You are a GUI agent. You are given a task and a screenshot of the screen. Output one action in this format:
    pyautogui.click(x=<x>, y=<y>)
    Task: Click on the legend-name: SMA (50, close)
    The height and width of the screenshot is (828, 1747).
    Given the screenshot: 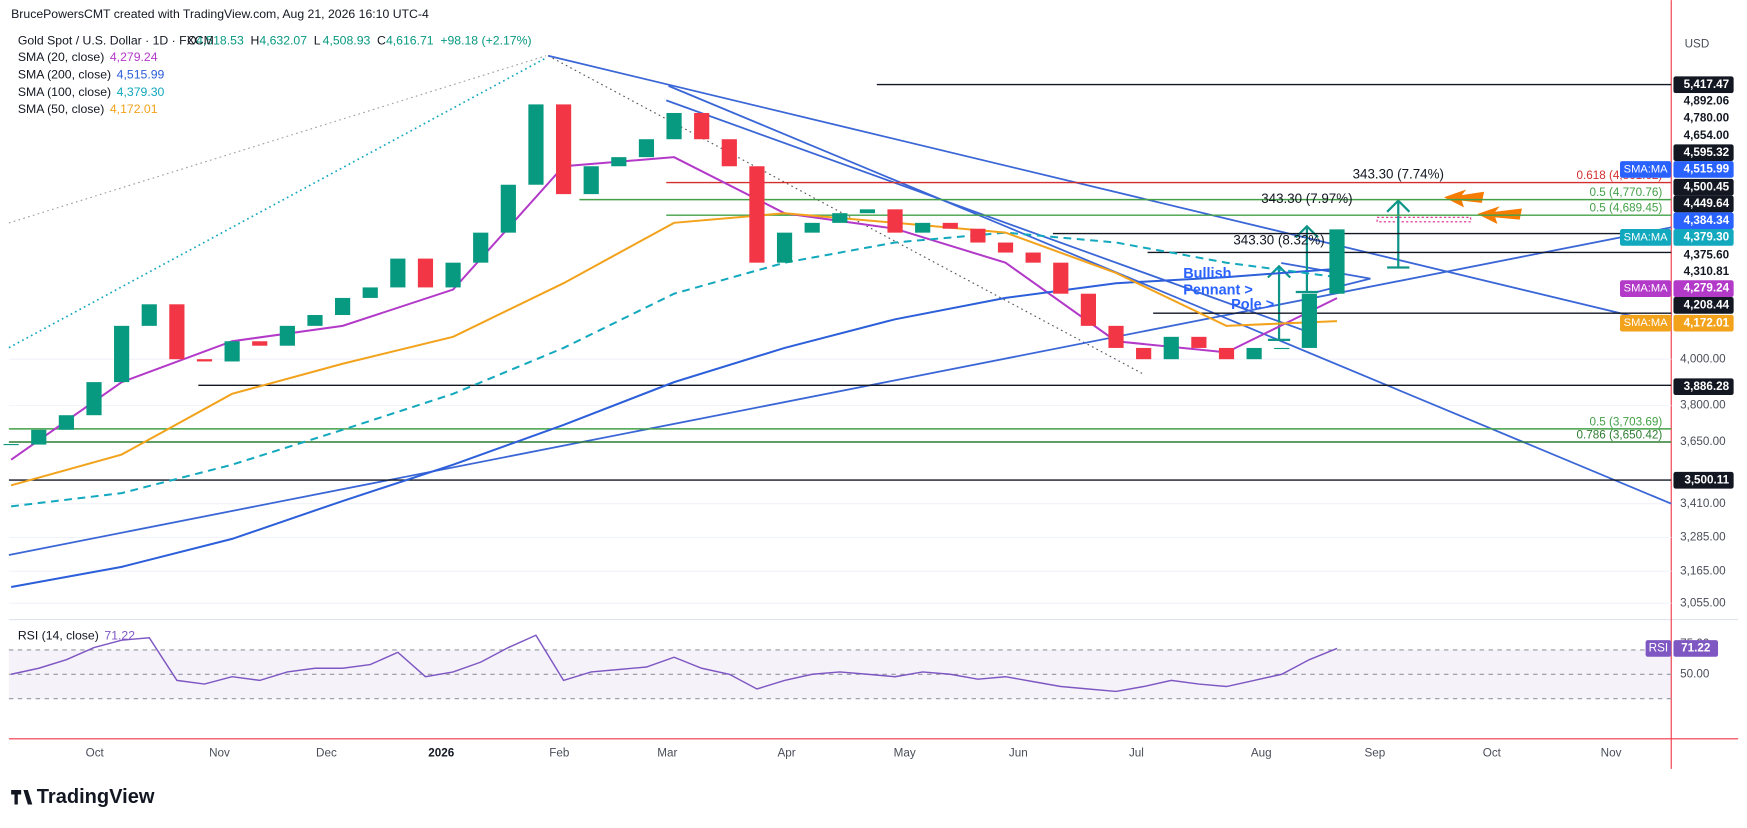 What is the action you would take?
    pyautogui.click(x=61, y=109)
    